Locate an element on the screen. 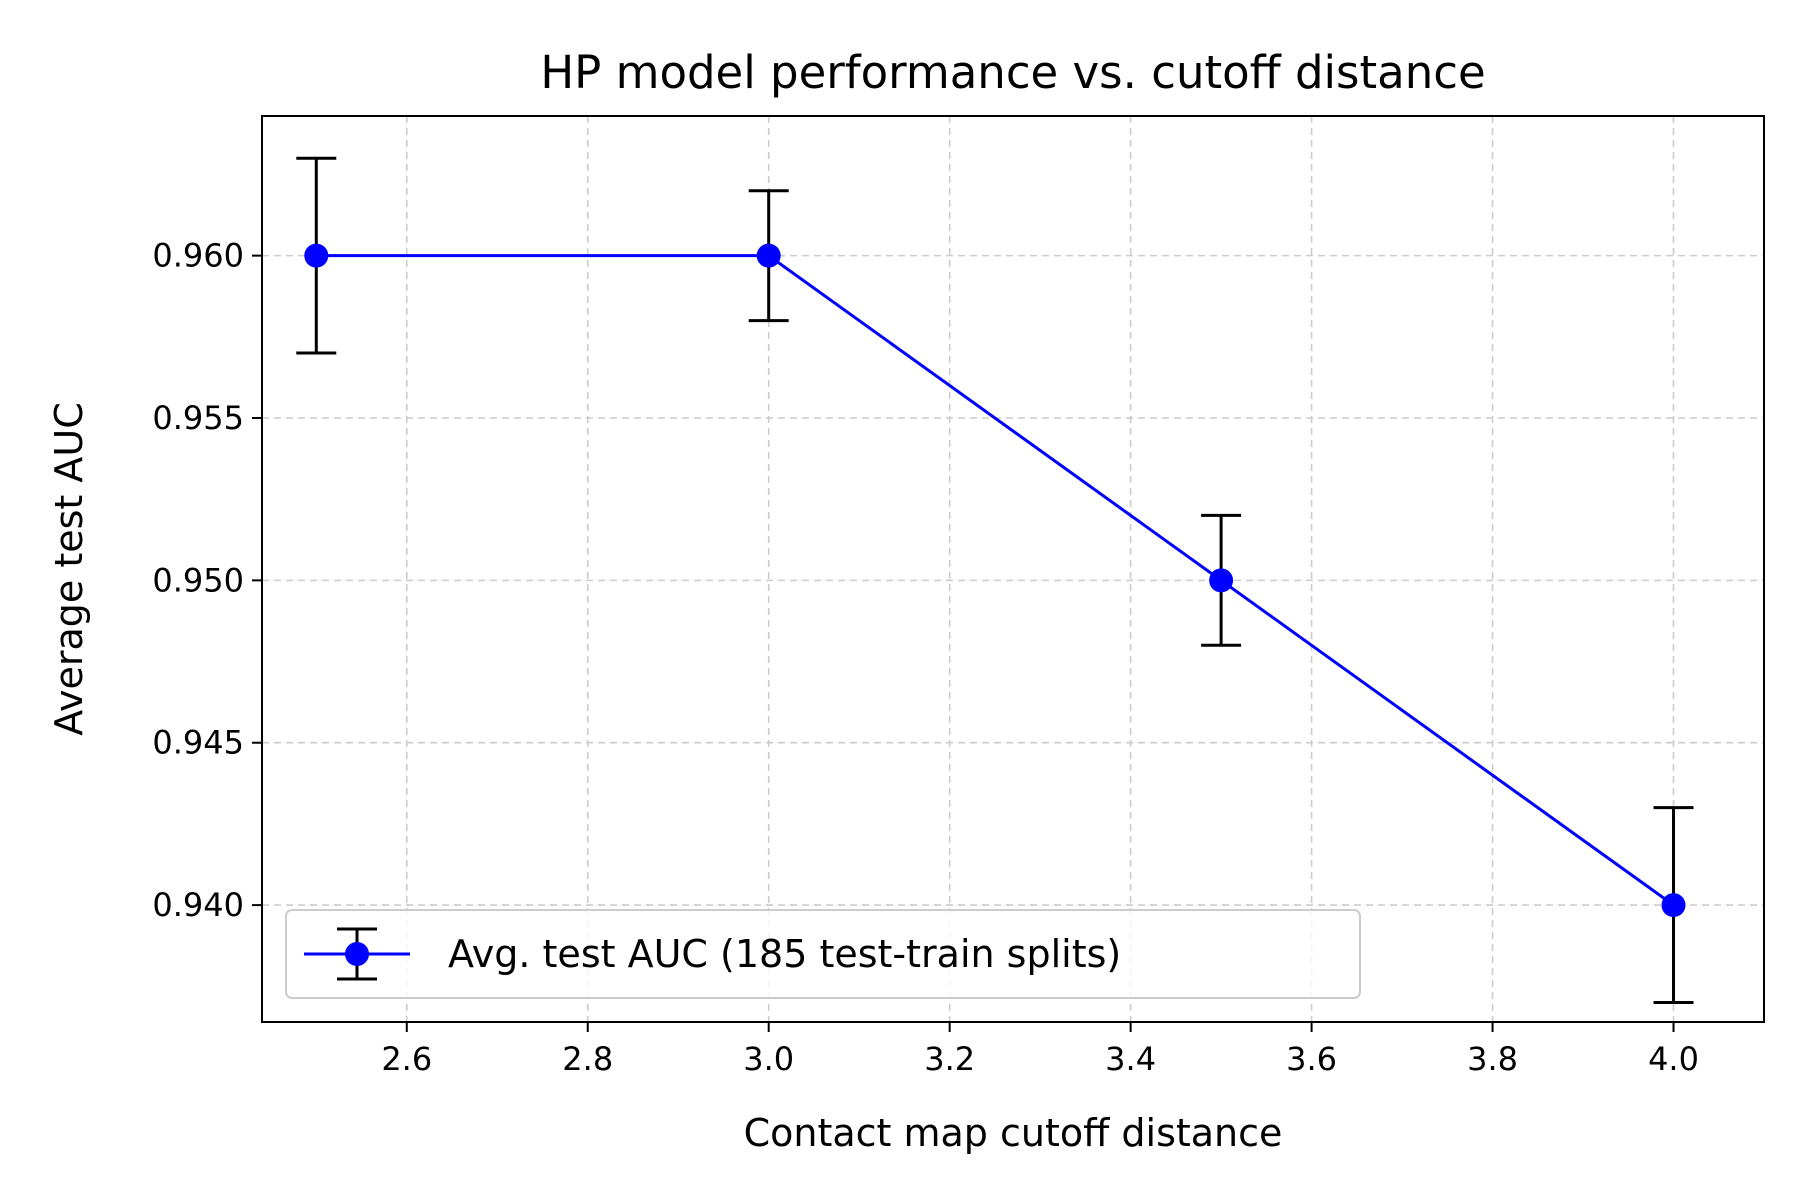  legend-handle is located at coordinates (357, 954).